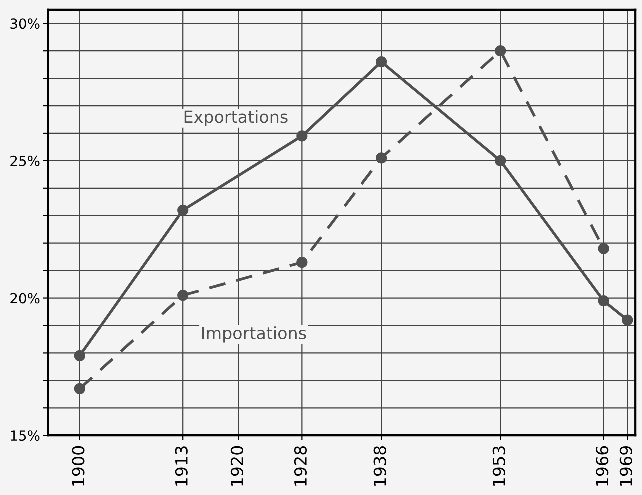 The width and height of the screenshot is (642, 495). What do you see at coordinates (78, 466) in the screenshot?
I see `x-tick-label: 1900` at bounding box center [78, 466].